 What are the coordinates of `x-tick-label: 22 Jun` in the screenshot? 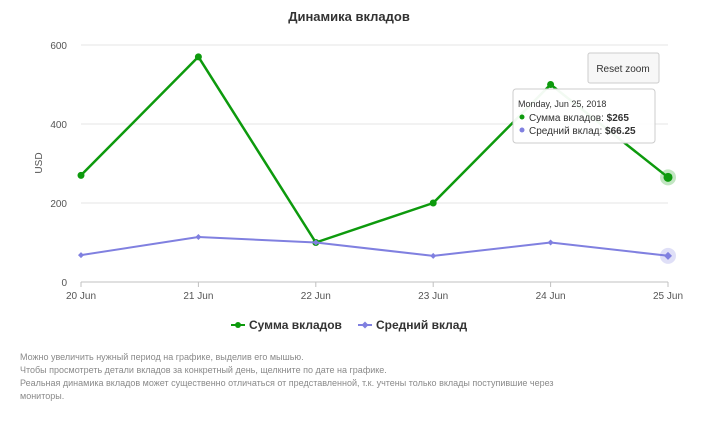 It's located at (316, 296).